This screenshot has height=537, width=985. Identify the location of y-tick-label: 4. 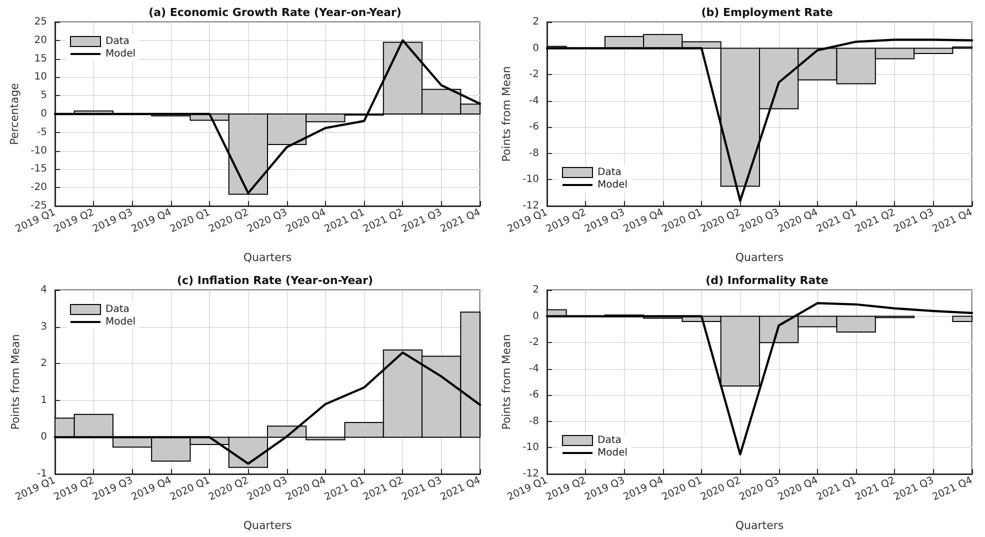
(43, 290).